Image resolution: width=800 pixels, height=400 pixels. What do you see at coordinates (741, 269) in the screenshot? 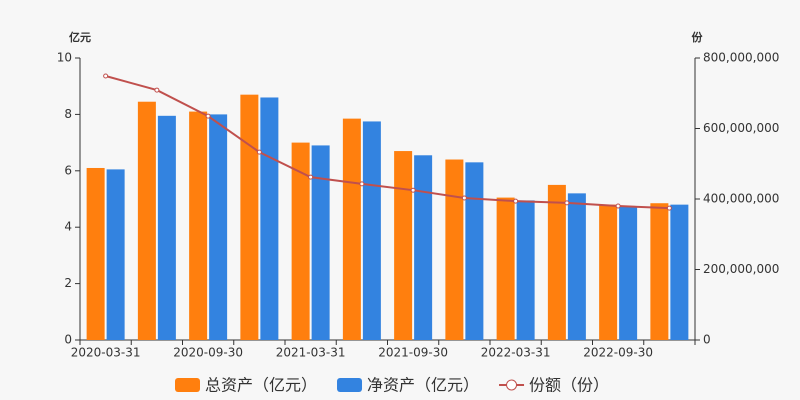
I see `y2-tick-label: 200,000,000` at bounding box center [741, 269].